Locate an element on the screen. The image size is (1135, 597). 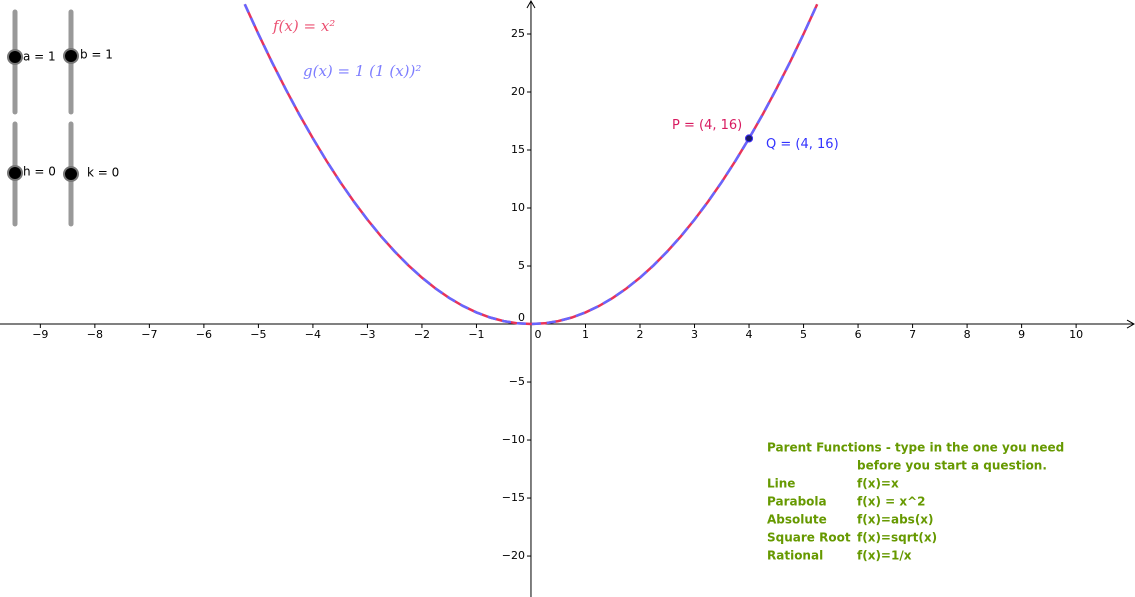
x-tick-label: −2 is located at coordinates (422, 334).